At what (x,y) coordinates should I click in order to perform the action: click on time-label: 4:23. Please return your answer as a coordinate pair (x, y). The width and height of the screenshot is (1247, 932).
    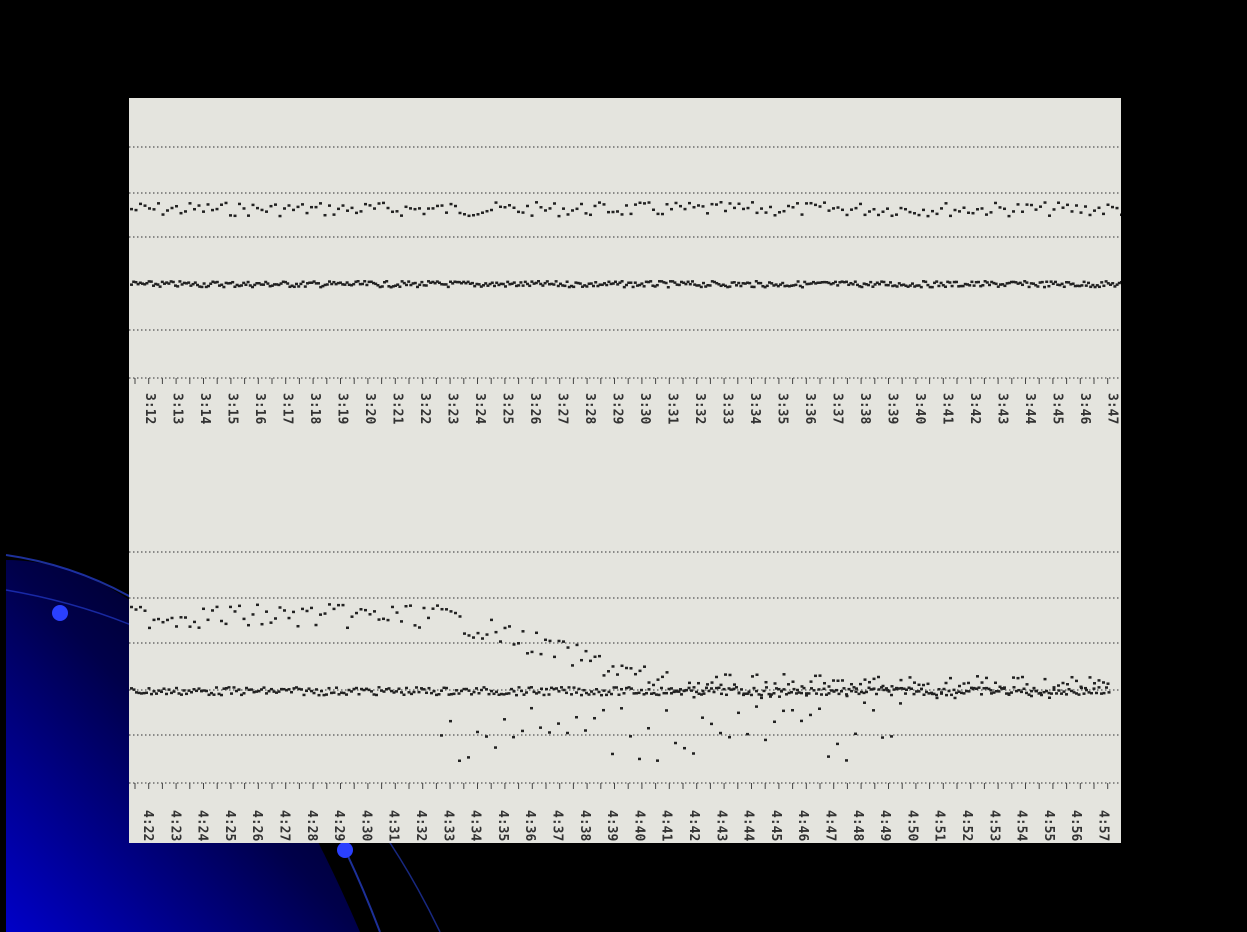
    Looking at the image, I should click on (174, 825).